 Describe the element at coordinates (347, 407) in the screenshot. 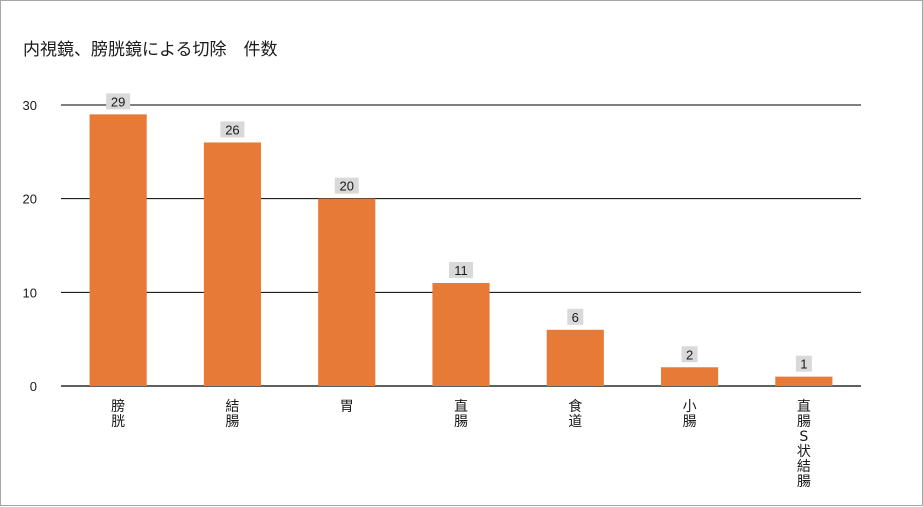

I see `category-label: 胃` at that location.